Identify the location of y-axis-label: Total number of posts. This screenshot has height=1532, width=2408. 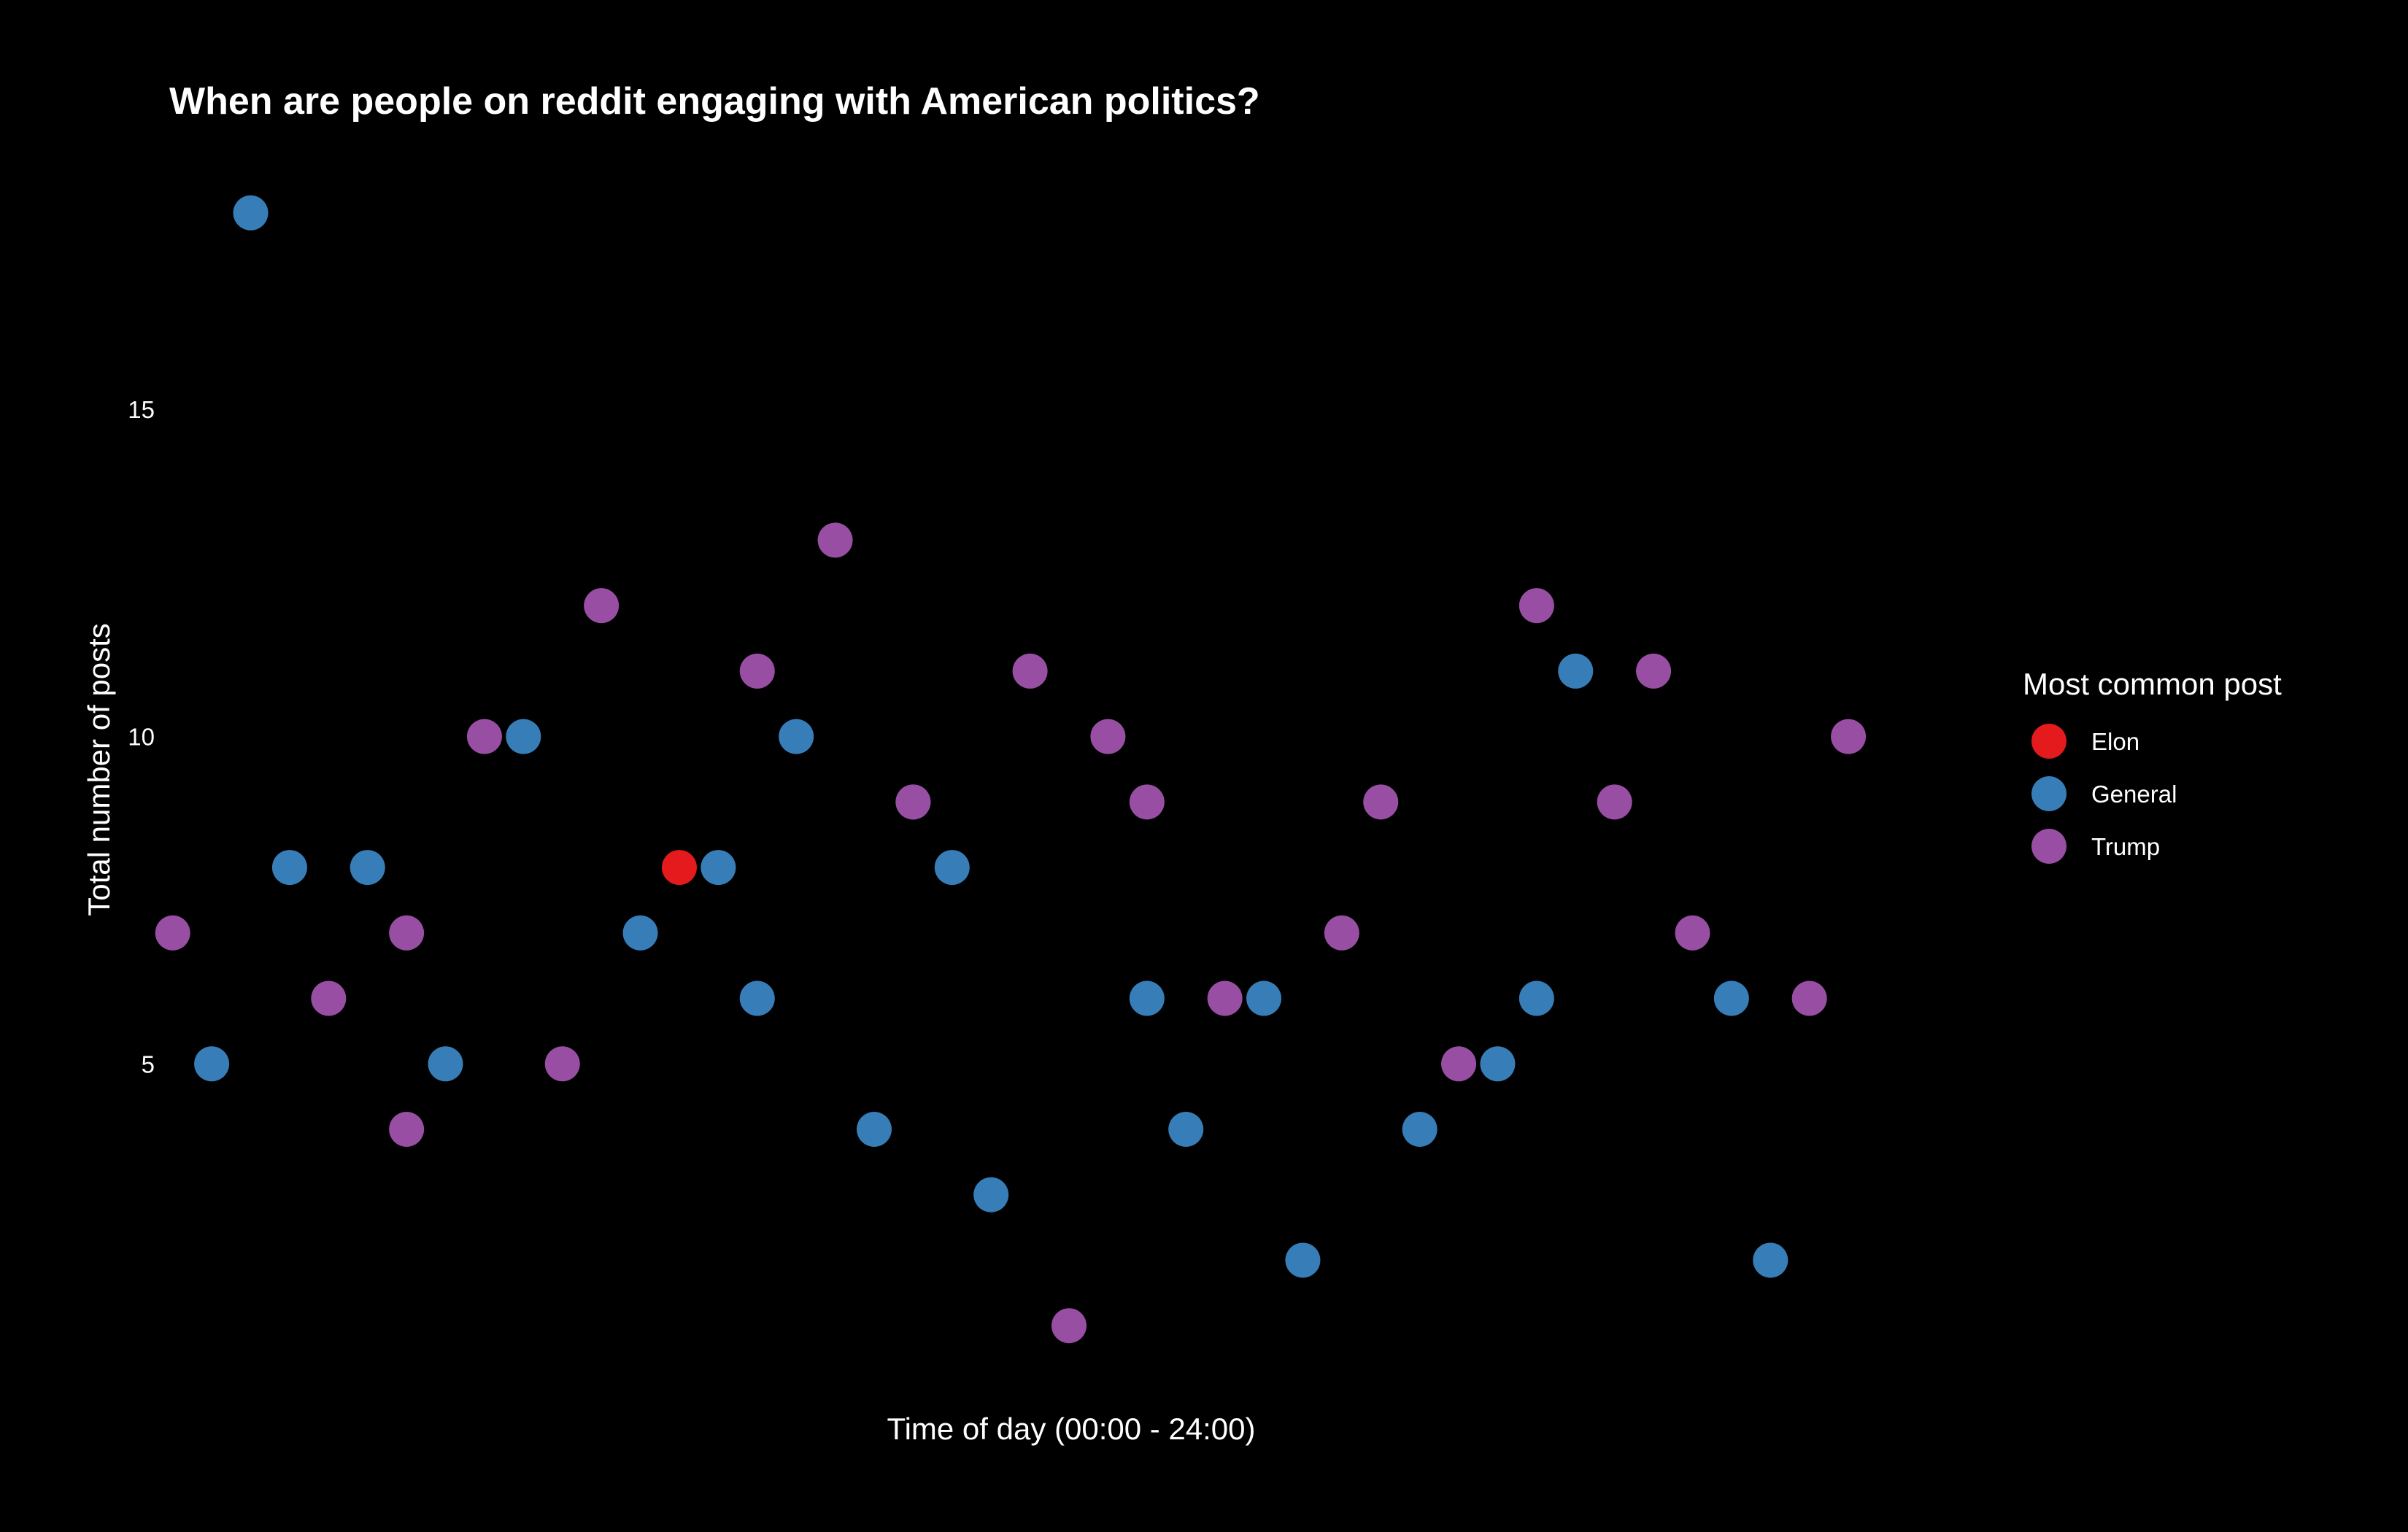
(99, 770).